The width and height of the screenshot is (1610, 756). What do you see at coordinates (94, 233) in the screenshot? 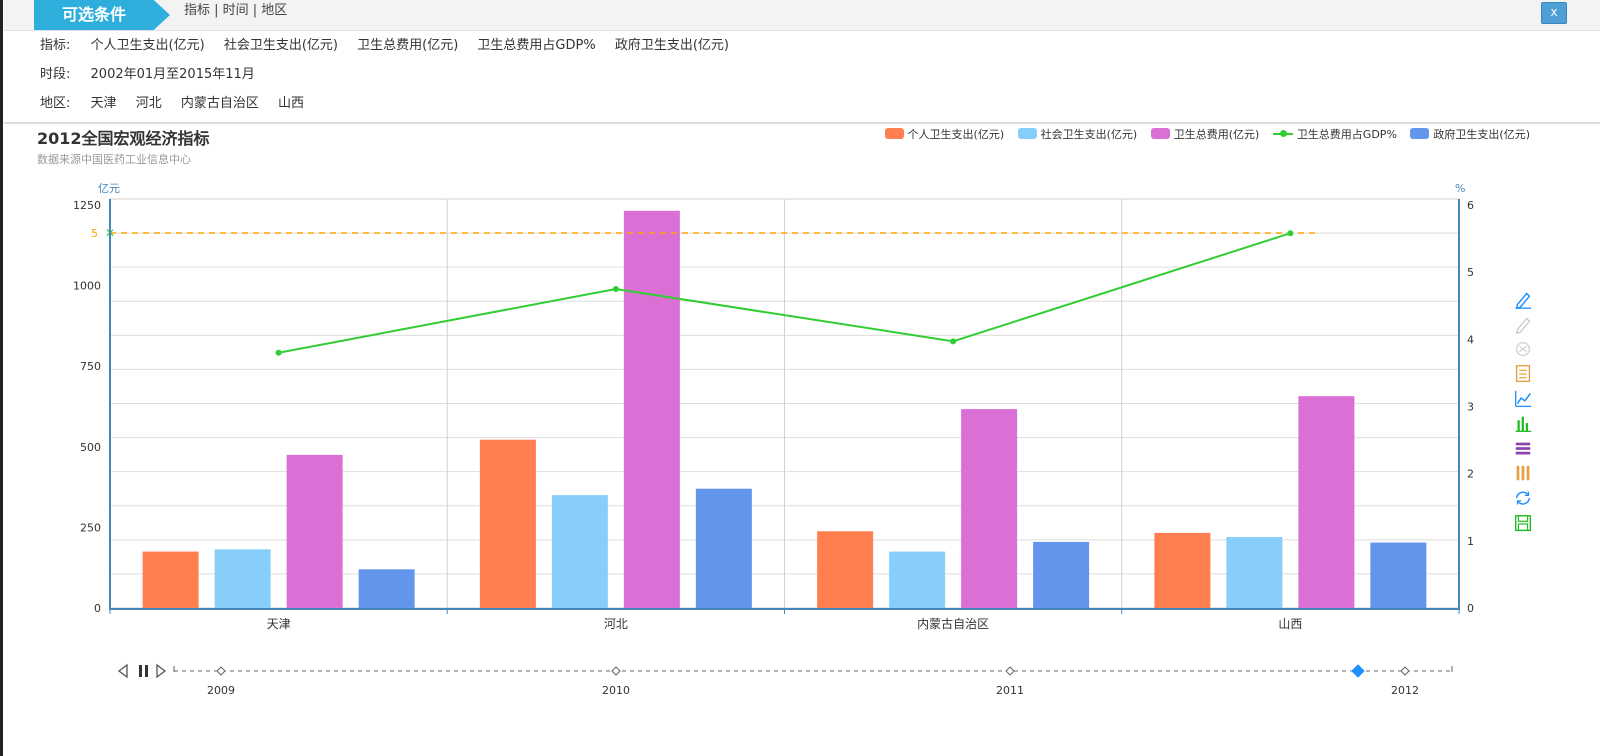
I see `mark-line-label: 5` at bounding box center [94, 233].